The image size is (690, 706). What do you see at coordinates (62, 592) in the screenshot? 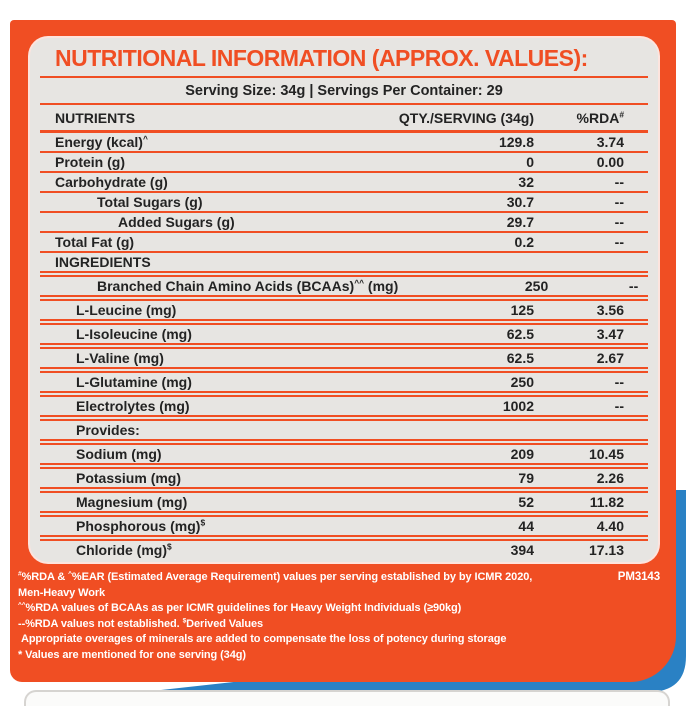
I see `footnote-line: Men-Heavy Work` at bounding box center [62, 592].